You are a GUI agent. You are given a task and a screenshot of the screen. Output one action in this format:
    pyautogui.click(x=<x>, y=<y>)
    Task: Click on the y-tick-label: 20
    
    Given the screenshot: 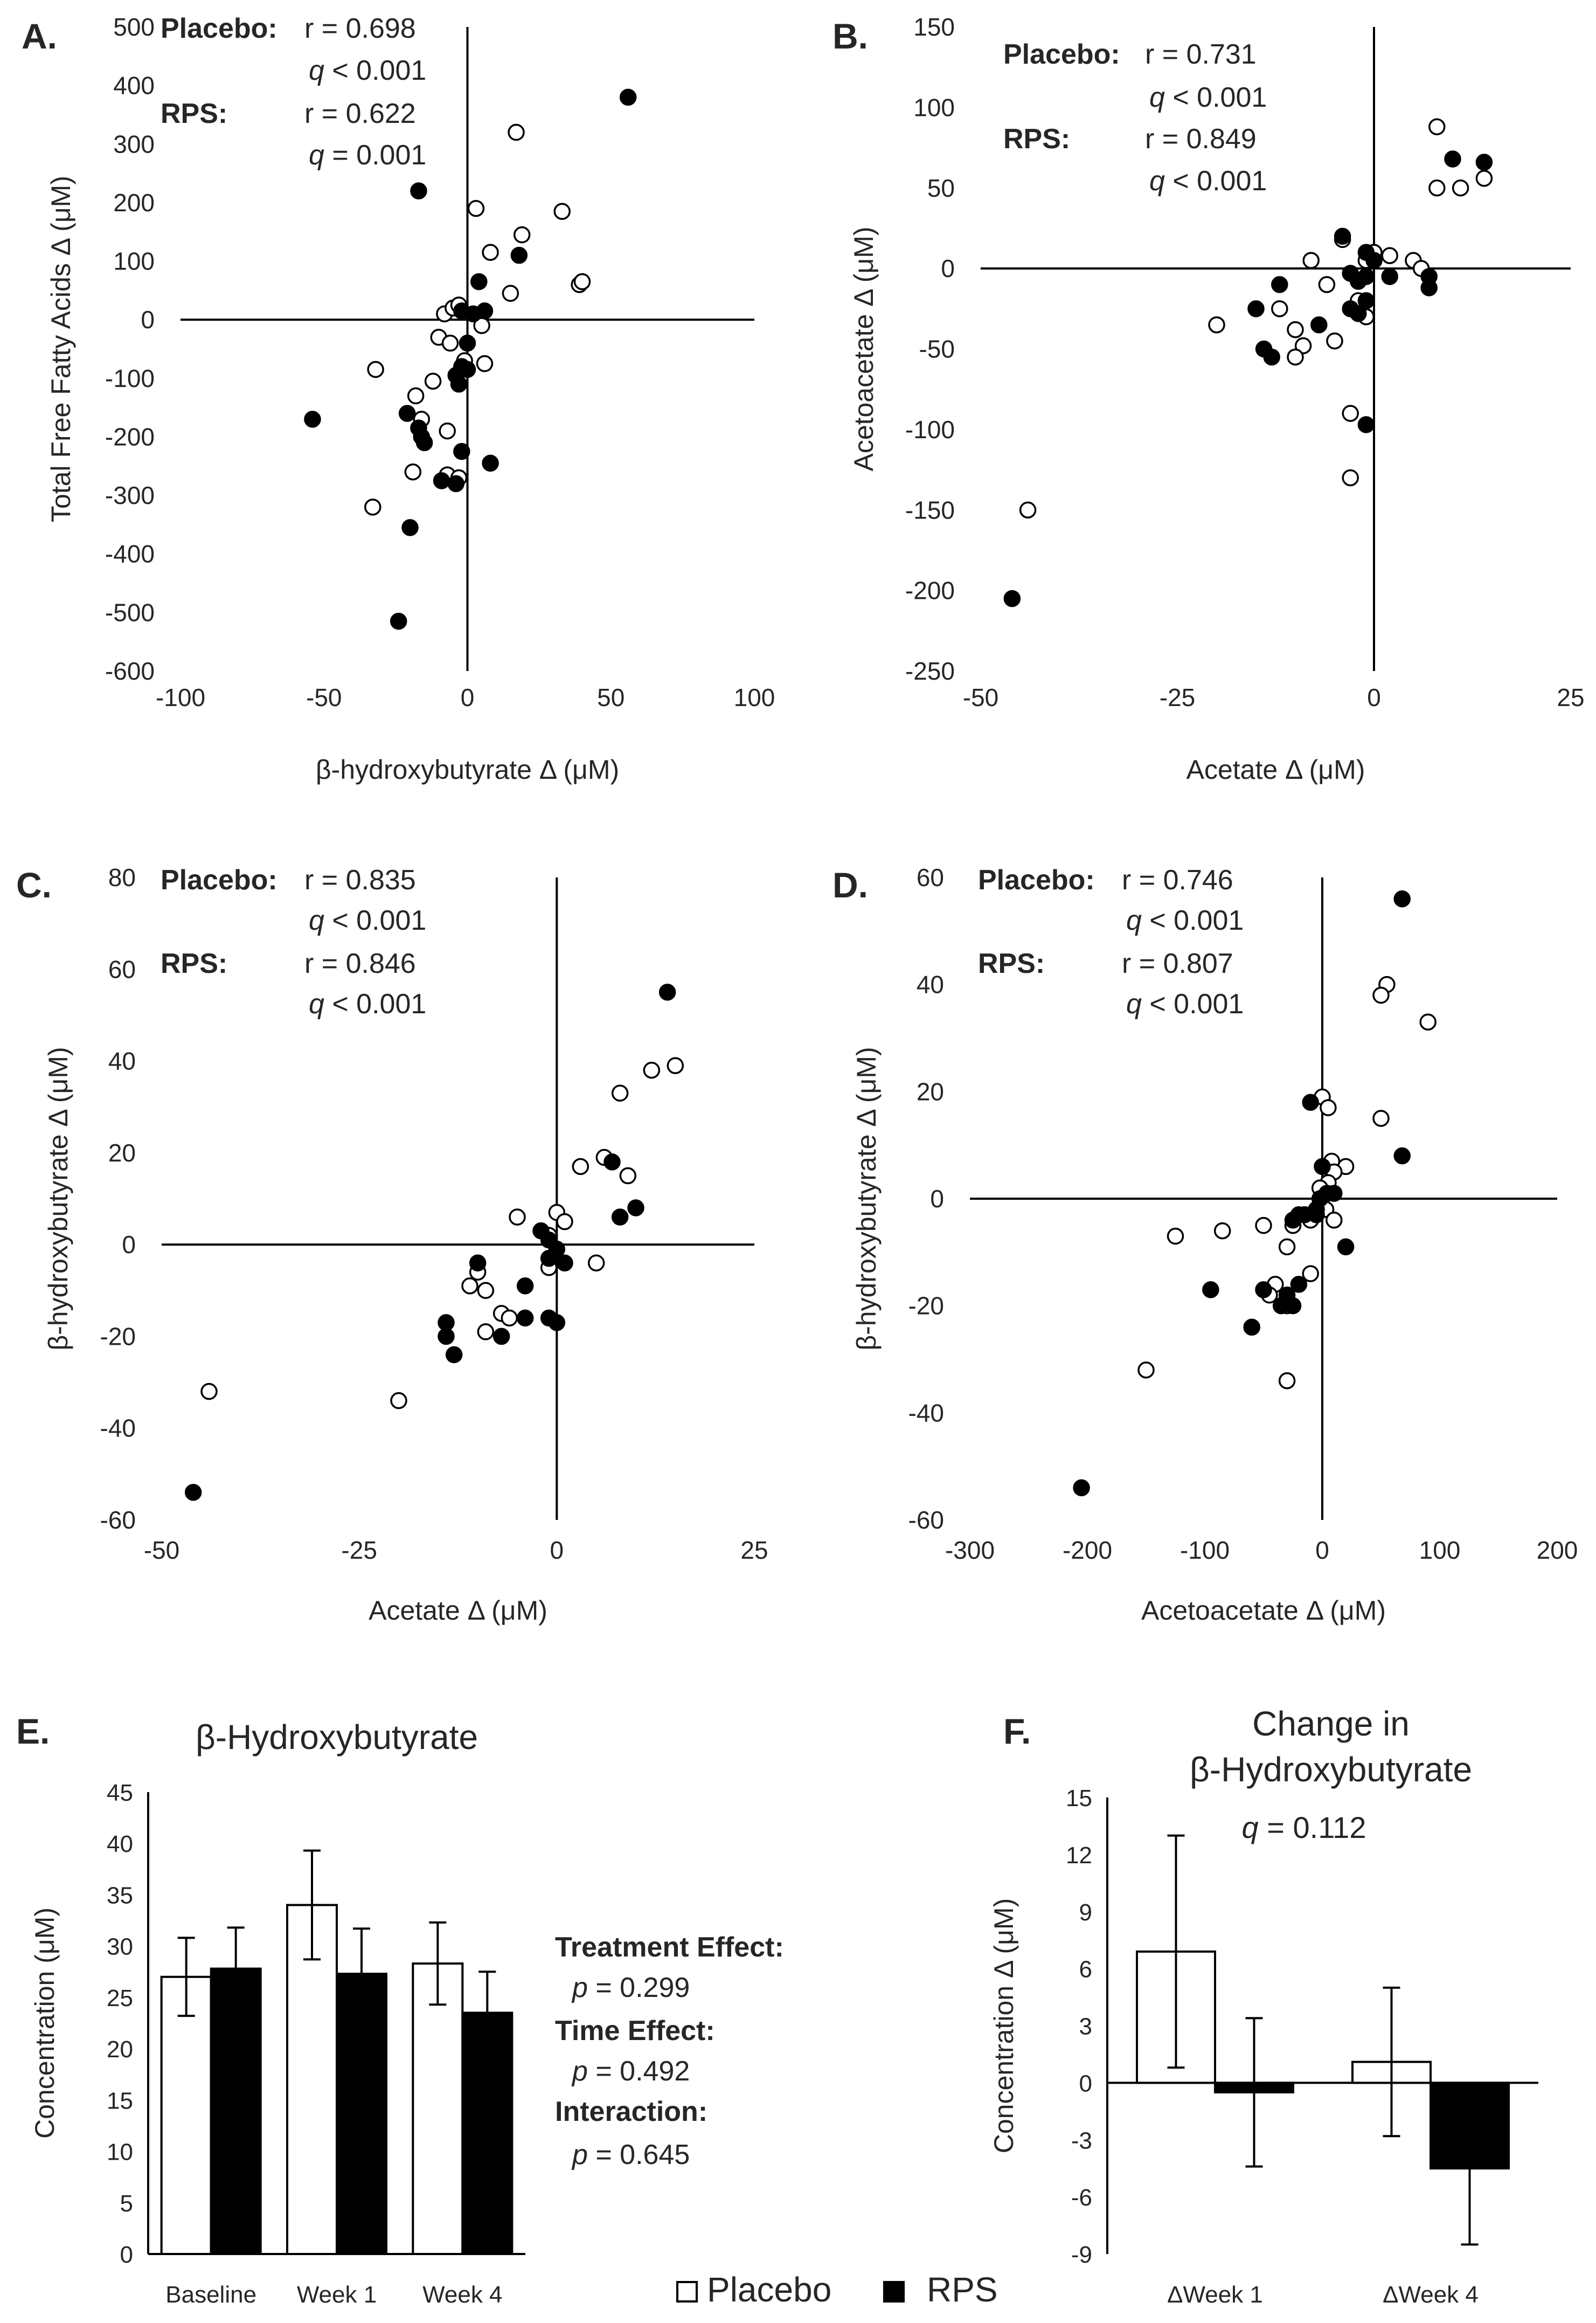 What is the action you would take?
    pyautogui.click(x=930, y=1091)
    